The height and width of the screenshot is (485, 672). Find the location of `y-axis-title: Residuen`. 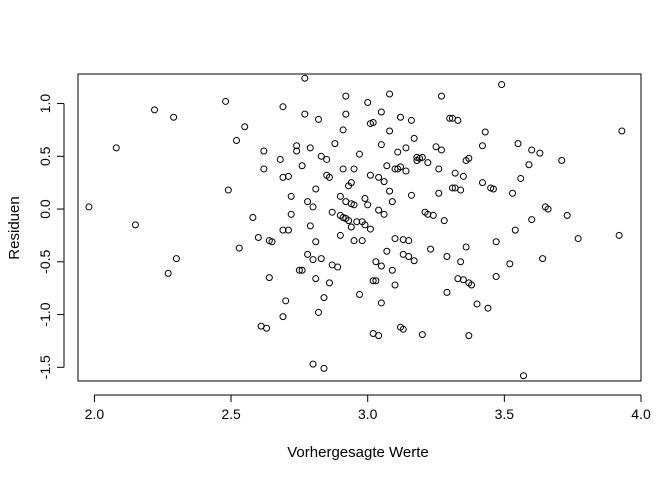

y-axis-title: Residuen is located at coordinates (14, 227).